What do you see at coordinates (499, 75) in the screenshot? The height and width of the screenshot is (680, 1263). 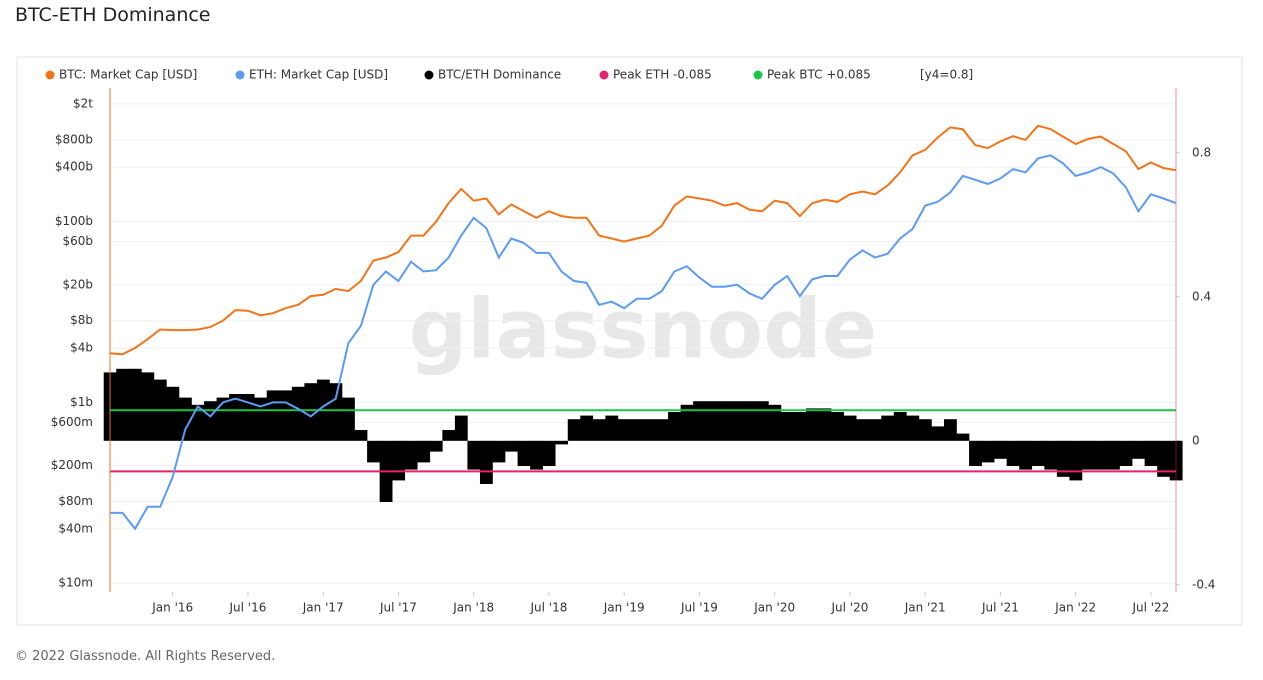 I see `legend-label: BTC/ETH Dominance` at bounding box center [499, 75].